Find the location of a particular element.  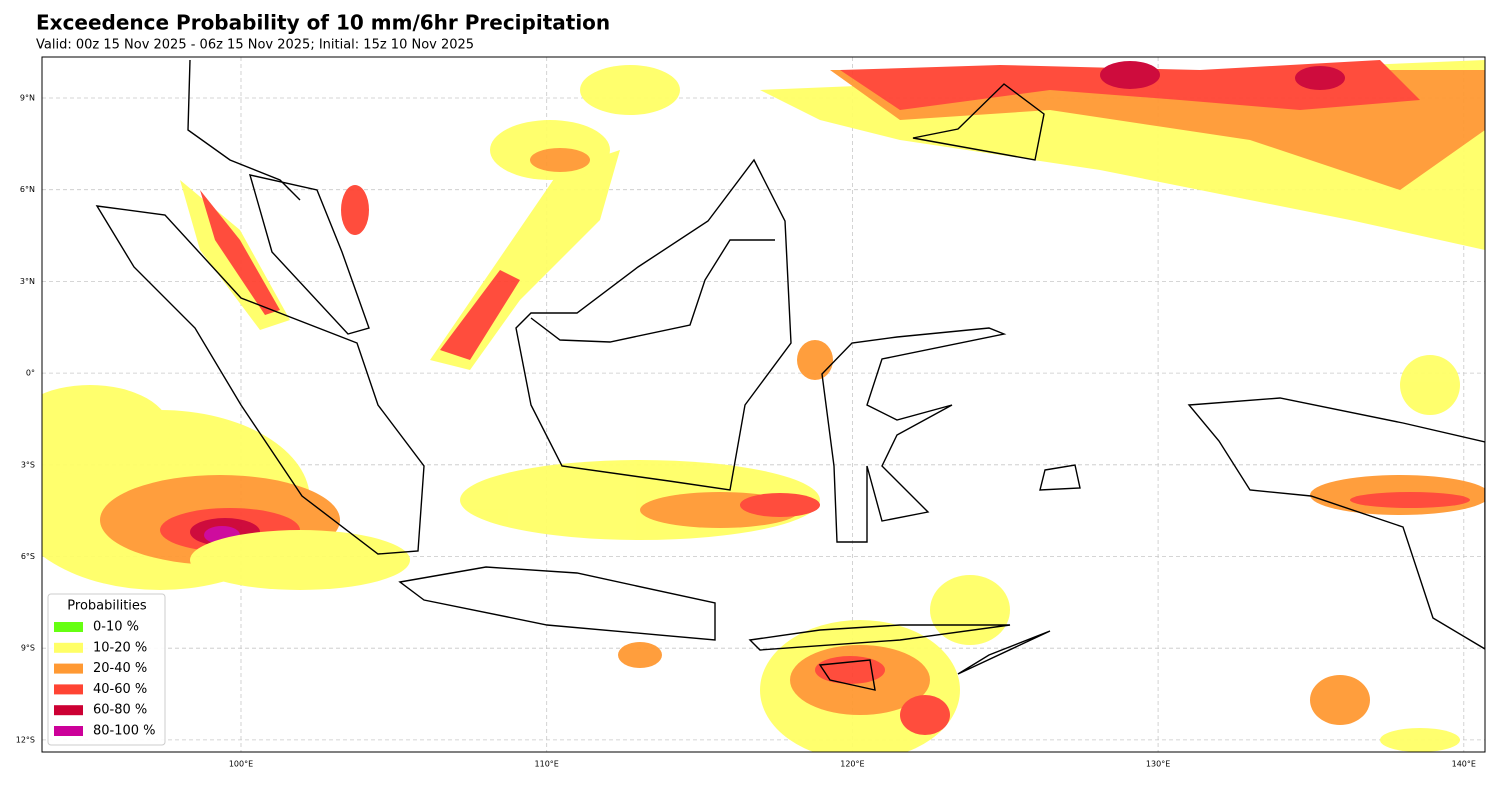

lat-label: 9°N is located at coordinates (27, 98).